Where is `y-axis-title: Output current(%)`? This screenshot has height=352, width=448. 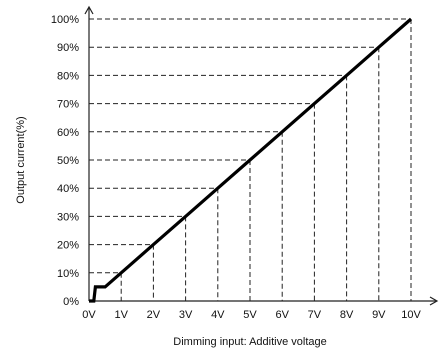 y-axis-title: Output current(%) is located at coordinates (21, 159).